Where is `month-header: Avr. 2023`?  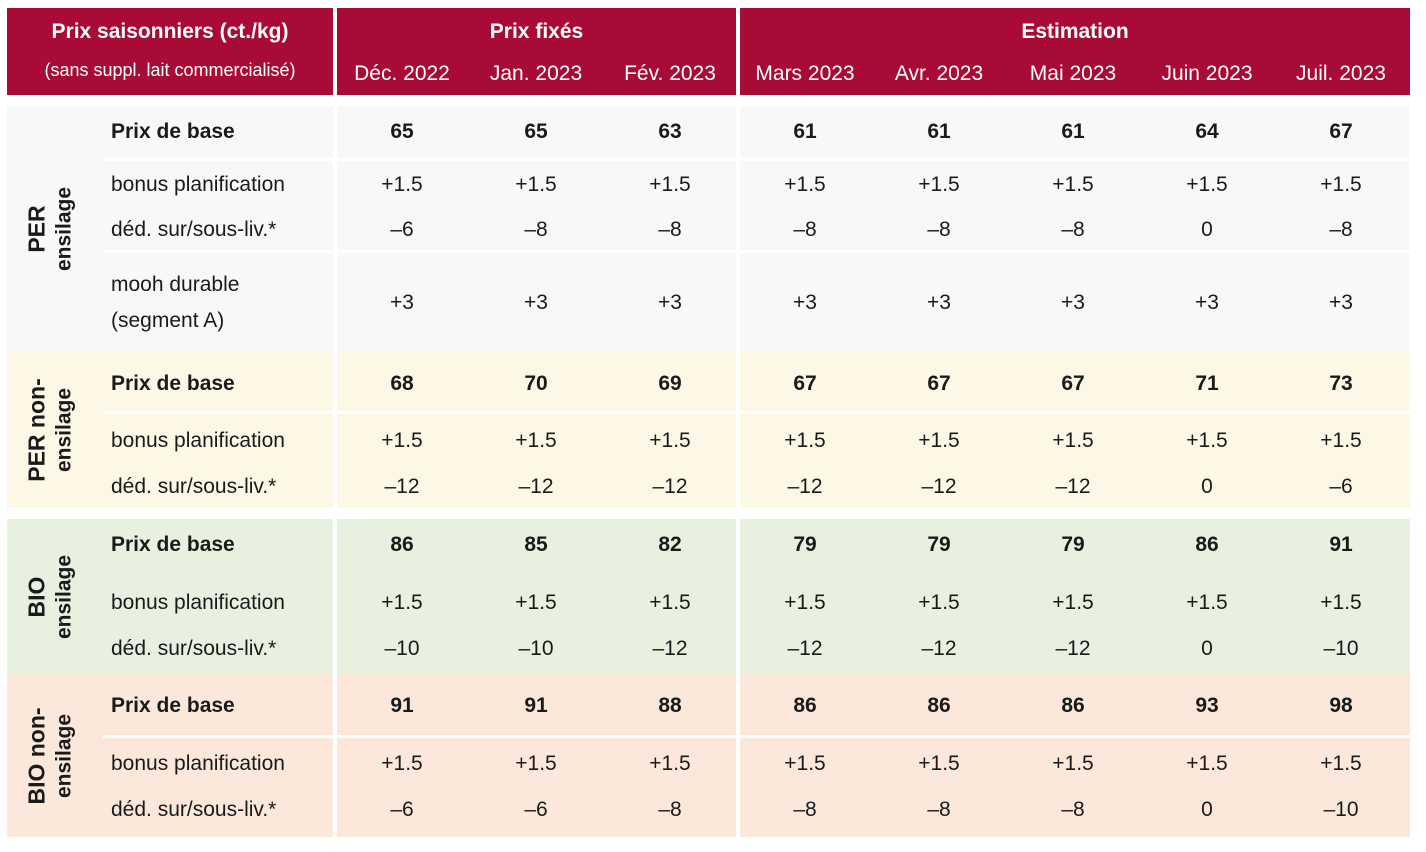 month-header: Avr. 2023 is located at coordinates (939, 73).